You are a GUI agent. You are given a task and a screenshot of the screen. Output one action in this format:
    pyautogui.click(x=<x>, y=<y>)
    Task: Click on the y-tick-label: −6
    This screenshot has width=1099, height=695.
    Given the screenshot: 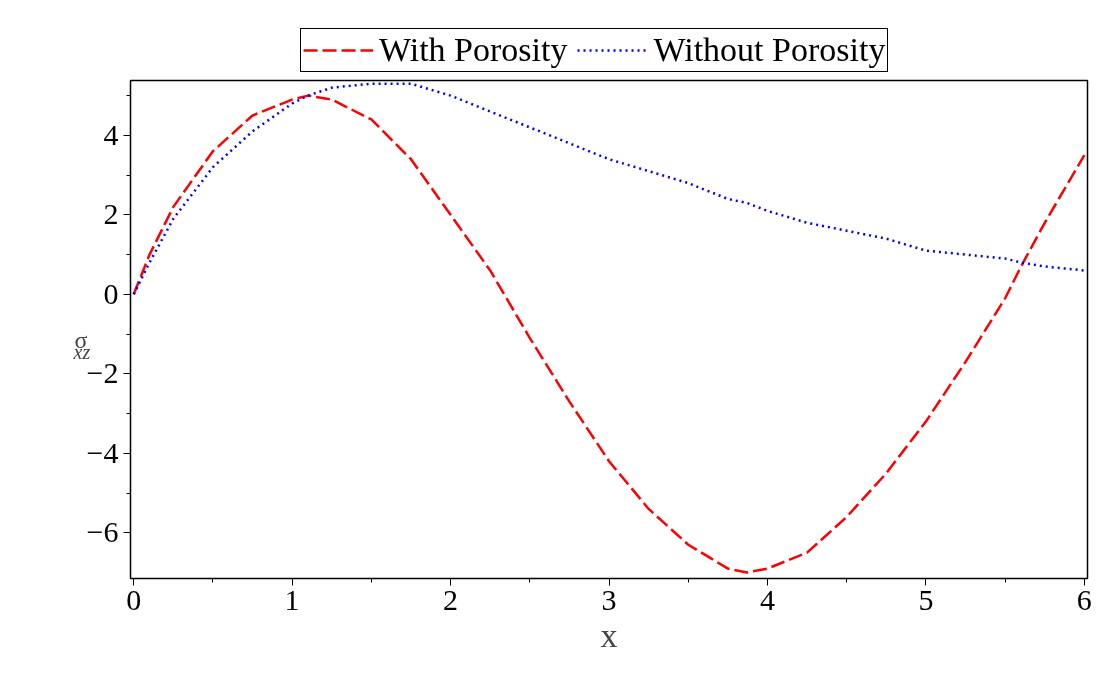 What is the action you would take?
    pyautogui.click(x=102, y=532)
    